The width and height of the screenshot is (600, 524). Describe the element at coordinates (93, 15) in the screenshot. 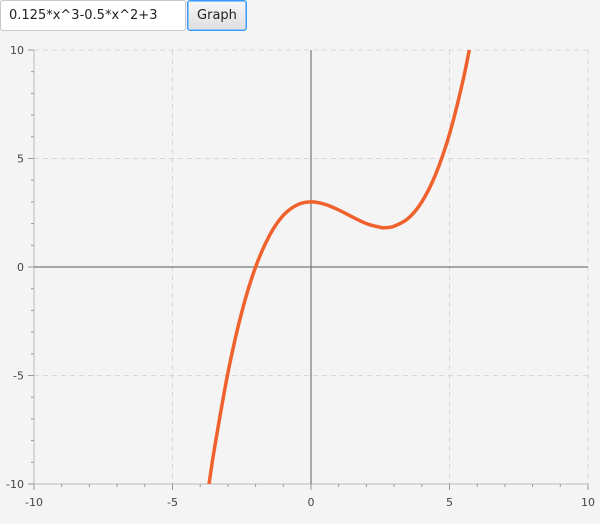

I see `expression-input` at that location.